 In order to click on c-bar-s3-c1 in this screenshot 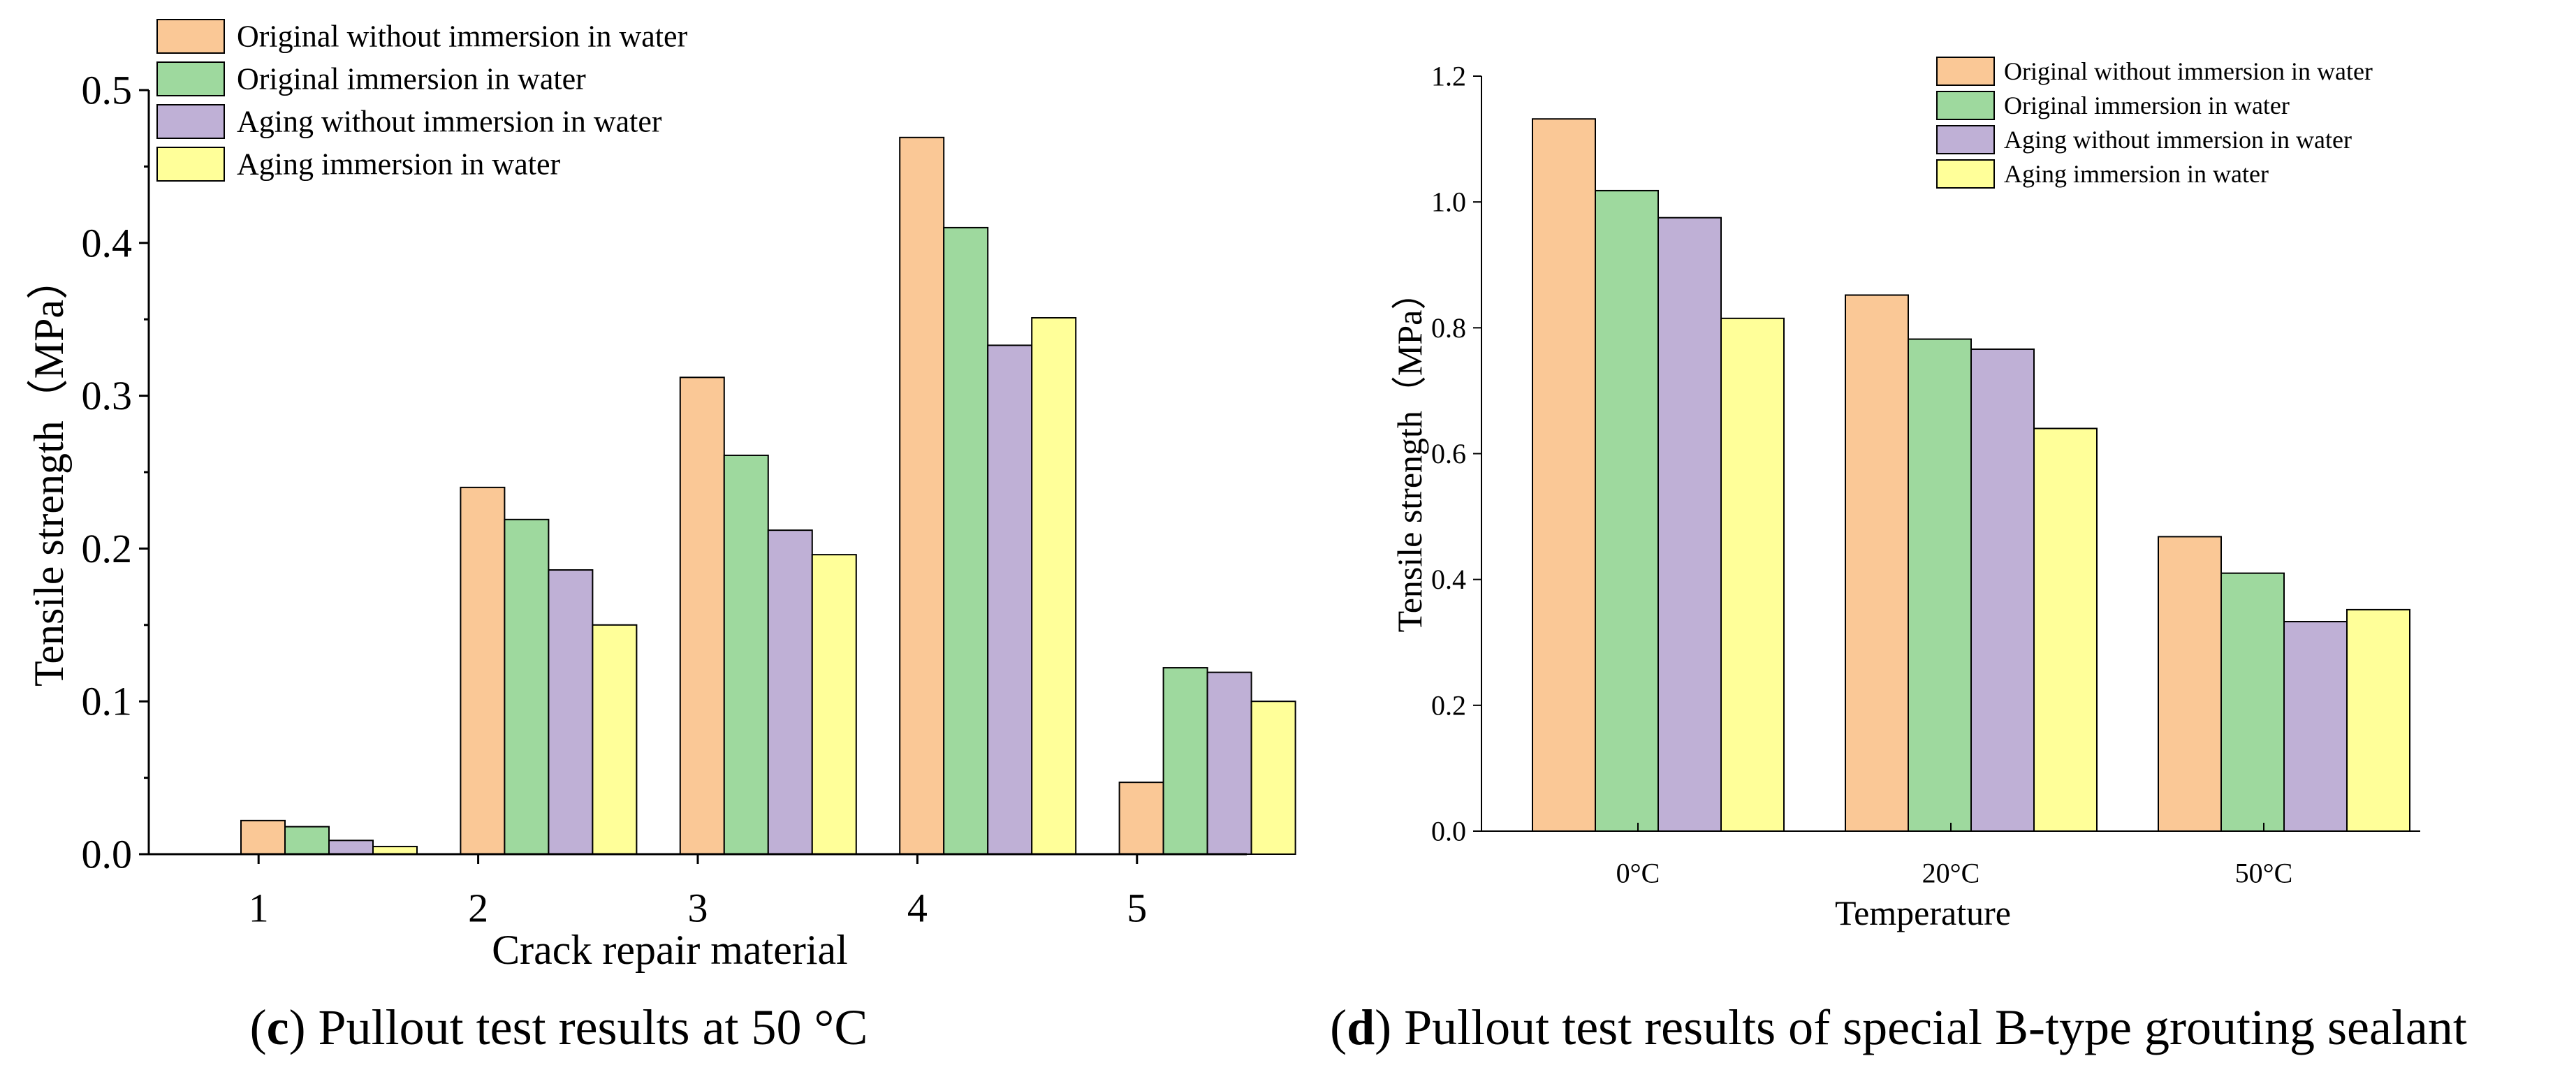, I will do `click(615, 739)`.